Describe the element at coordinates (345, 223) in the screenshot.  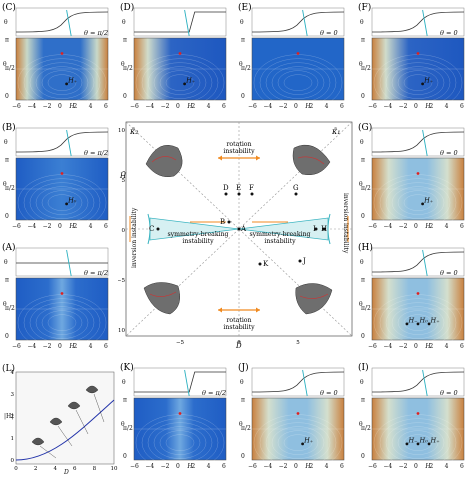
I see `inv-right-label: inversion instability` at that location.